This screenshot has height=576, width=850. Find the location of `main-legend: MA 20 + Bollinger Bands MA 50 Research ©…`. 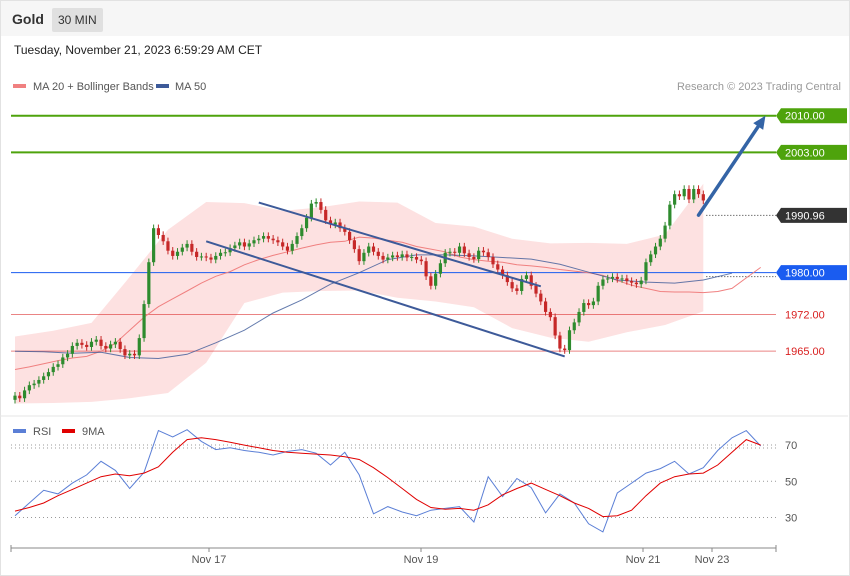

main-legend: MA 20 + Bollinger Bands MA 50 Research ©… is located at coordinates (427, 87).